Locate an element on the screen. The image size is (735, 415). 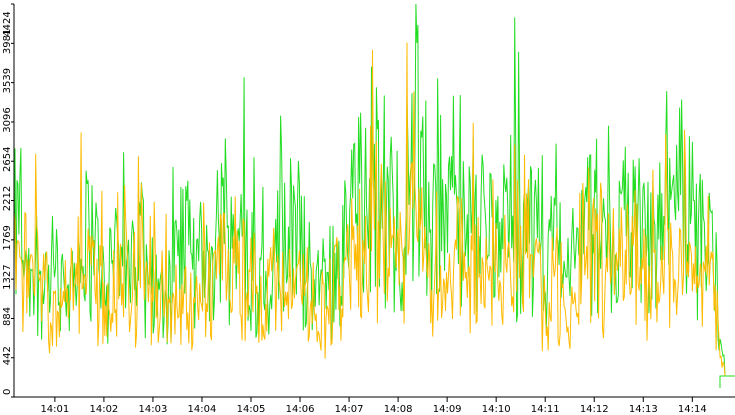
y-tick-label: 4424 is located at coordinates (7, 23).